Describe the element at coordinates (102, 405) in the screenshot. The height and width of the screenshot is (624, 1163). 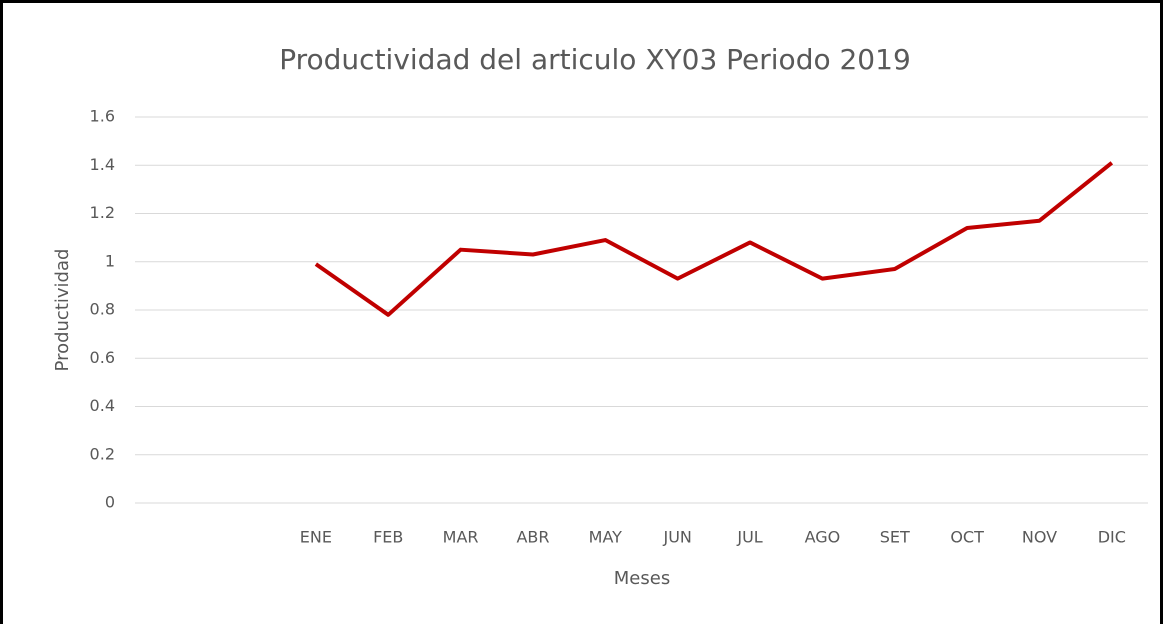
I see `y-tick-label: 0.4` at that location.